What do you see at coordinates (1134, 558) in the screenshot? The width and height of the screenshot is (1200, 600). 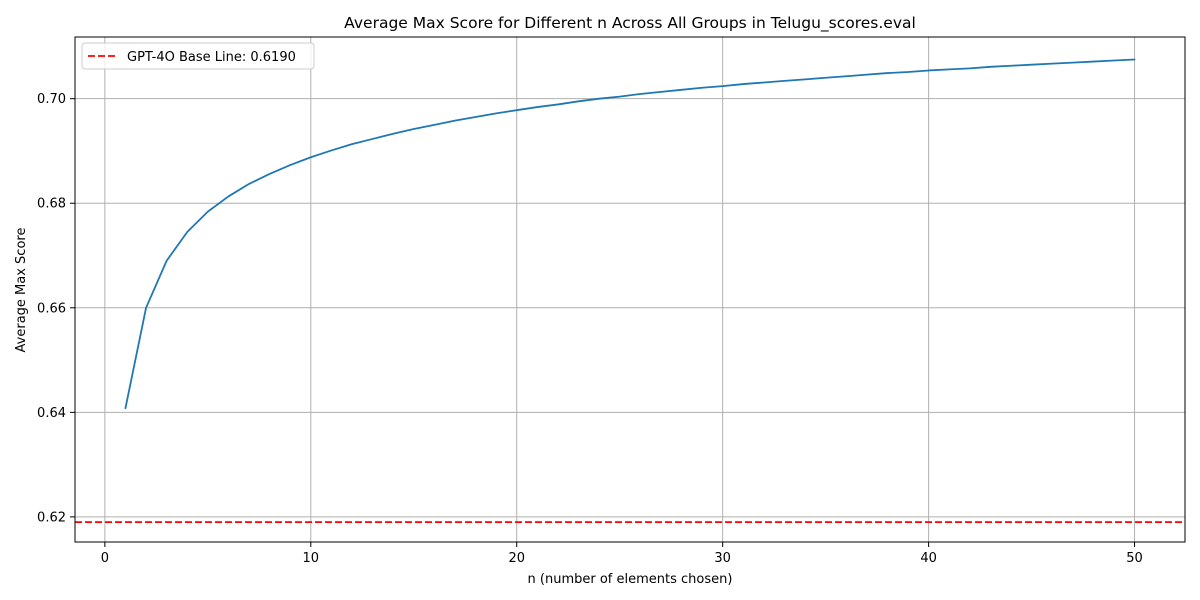 I see `x-tick-label: 50` at bounding box center [1134, 558].